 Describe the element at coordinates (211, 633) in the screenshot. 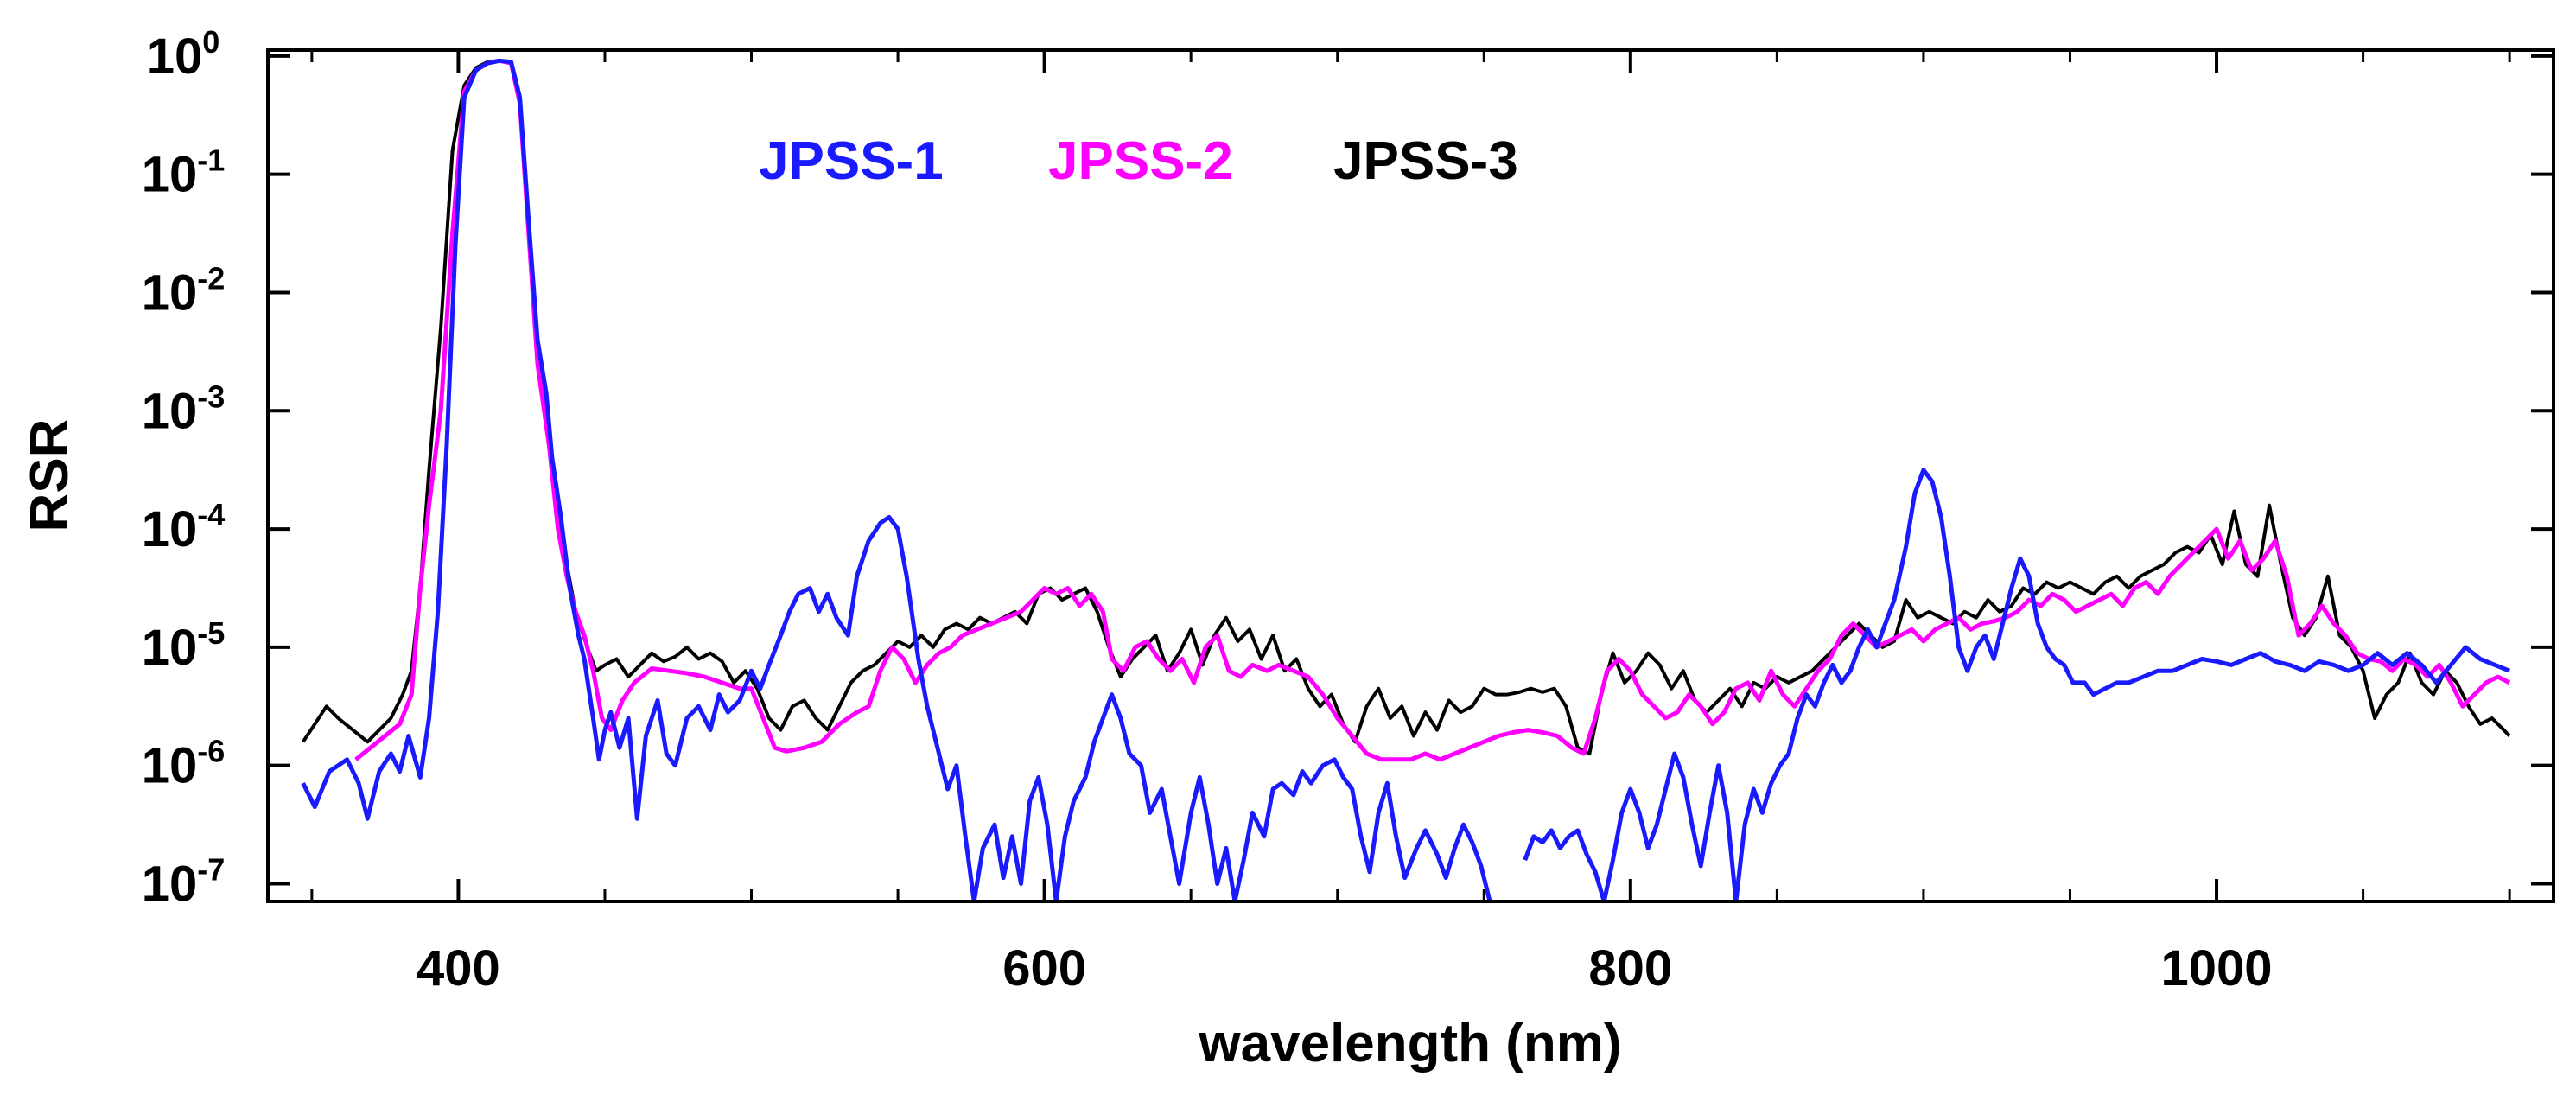

I see `y-tick-exponent: -5` at that location.